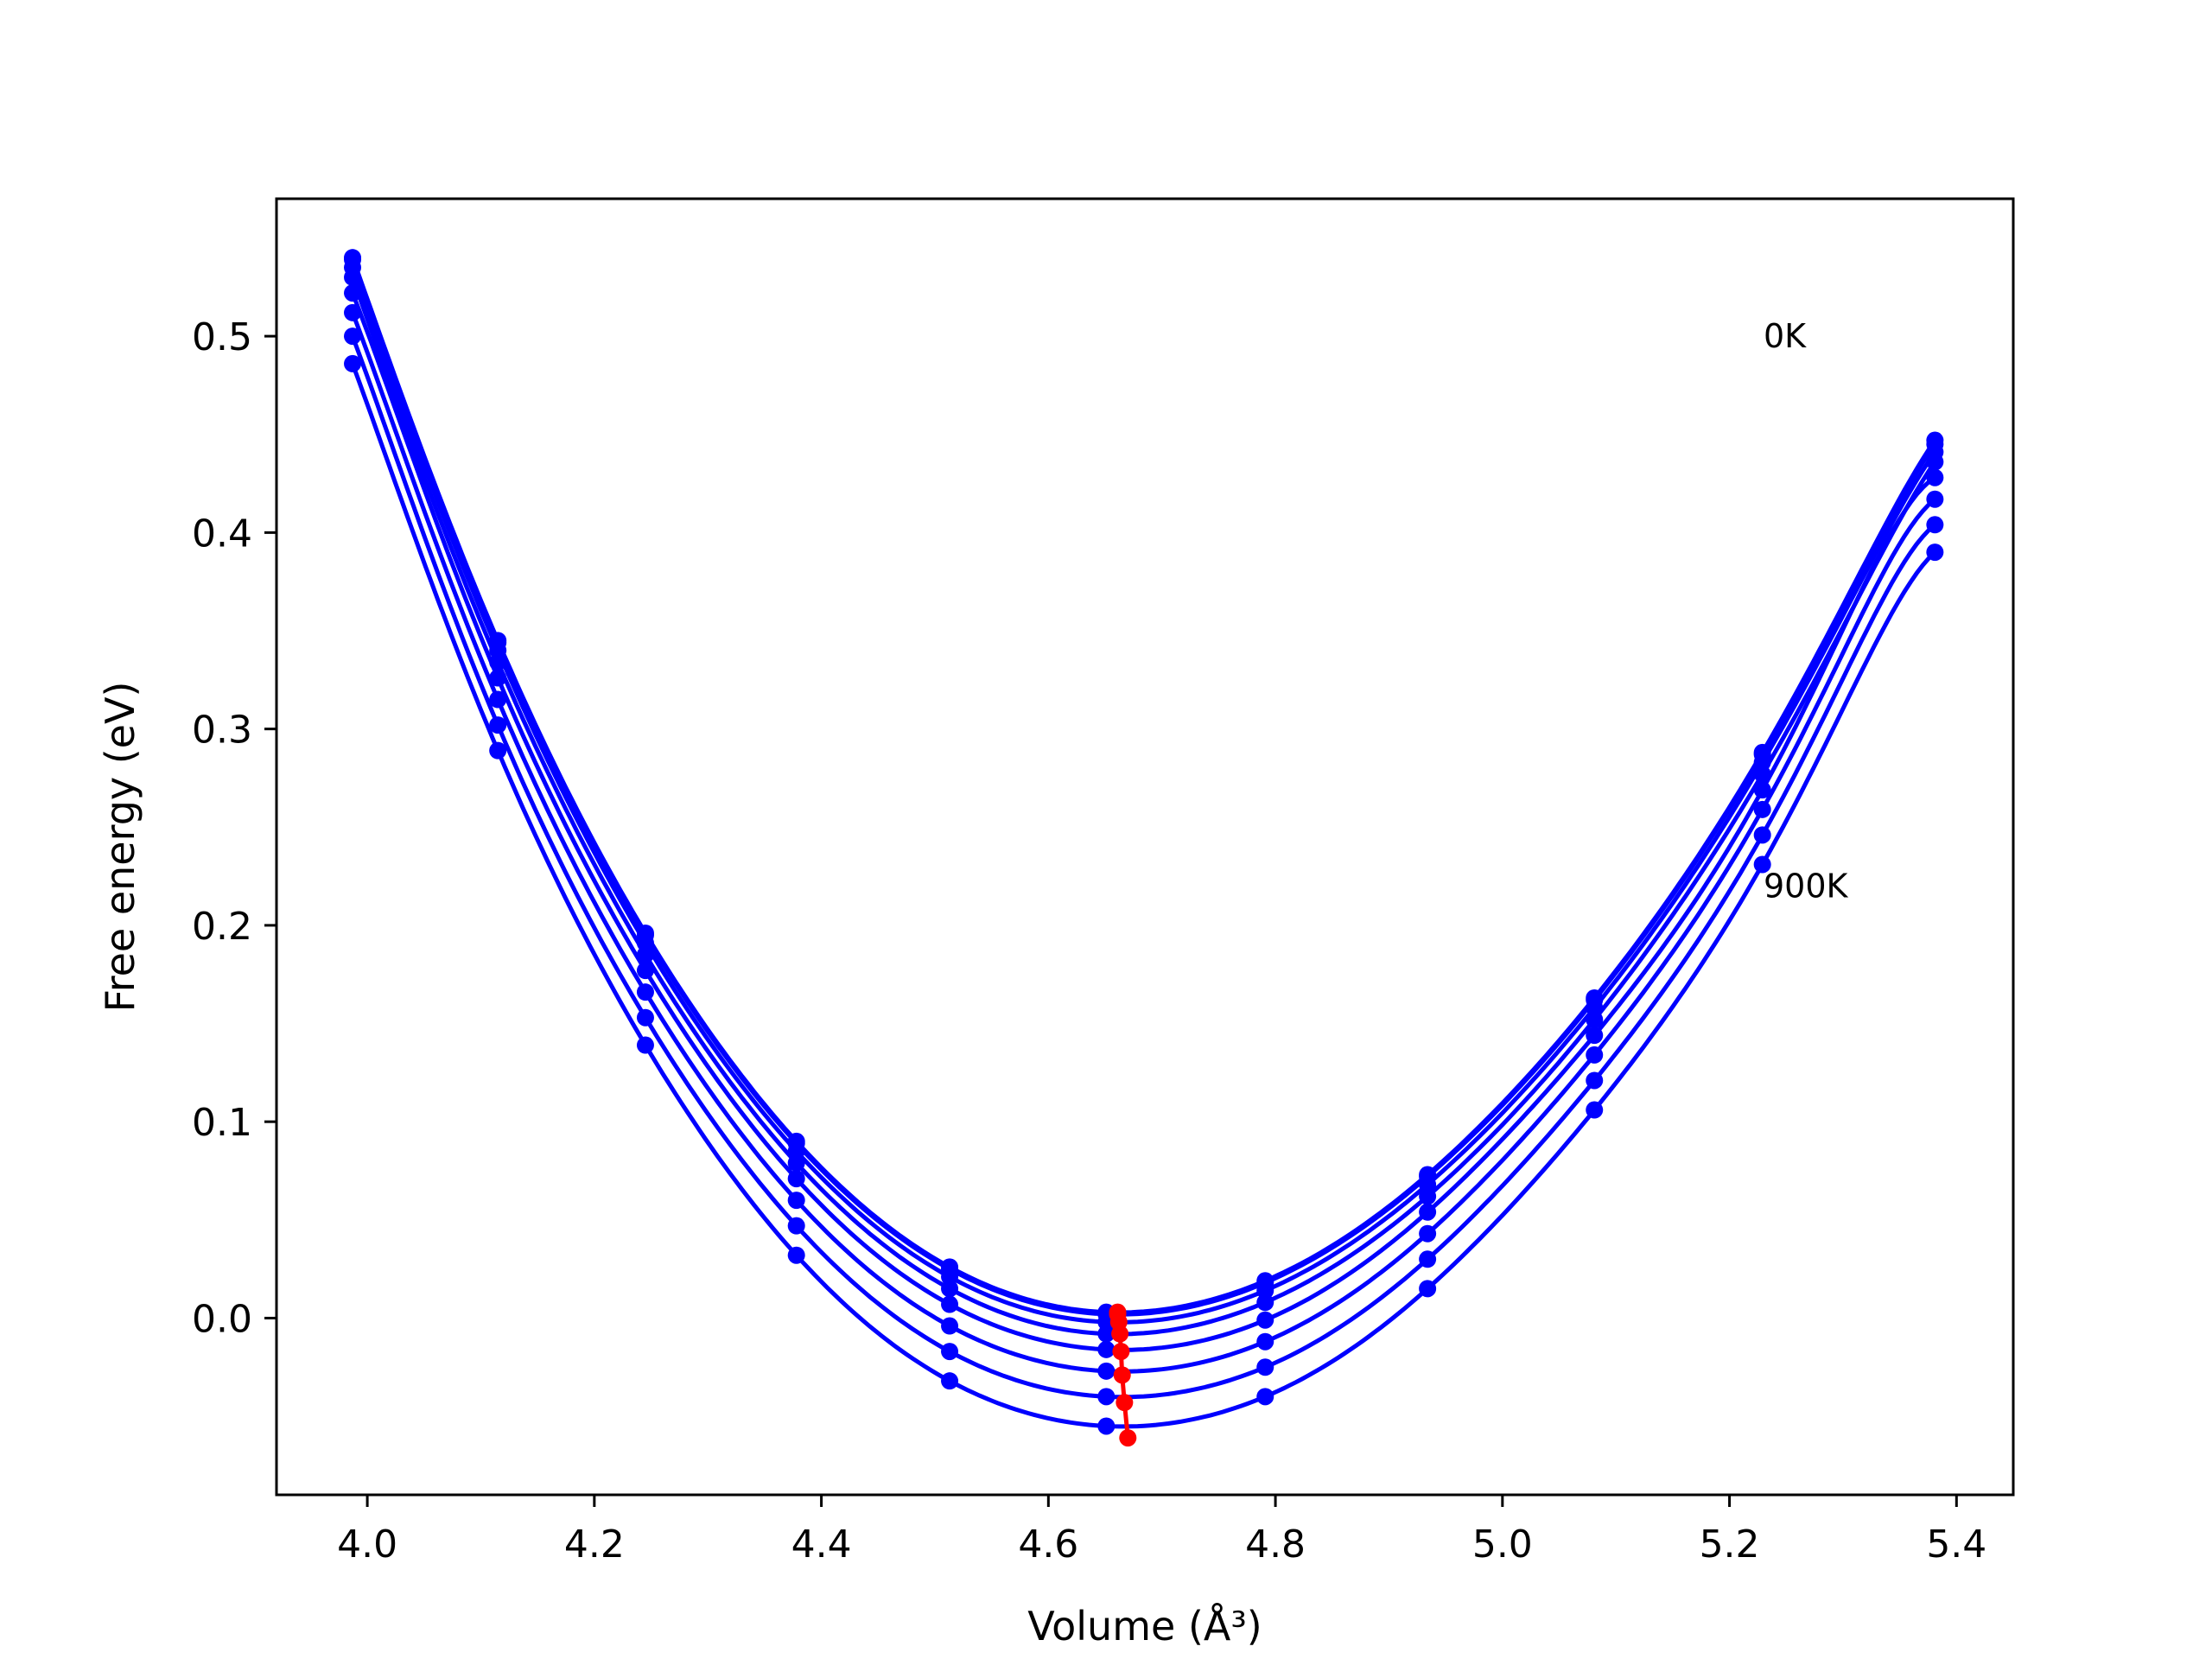  I want to click on x-axis: 4.0 4.2 4.4 4.6 4.8 5.0 5.2 5.4, so click(1161, 1531).